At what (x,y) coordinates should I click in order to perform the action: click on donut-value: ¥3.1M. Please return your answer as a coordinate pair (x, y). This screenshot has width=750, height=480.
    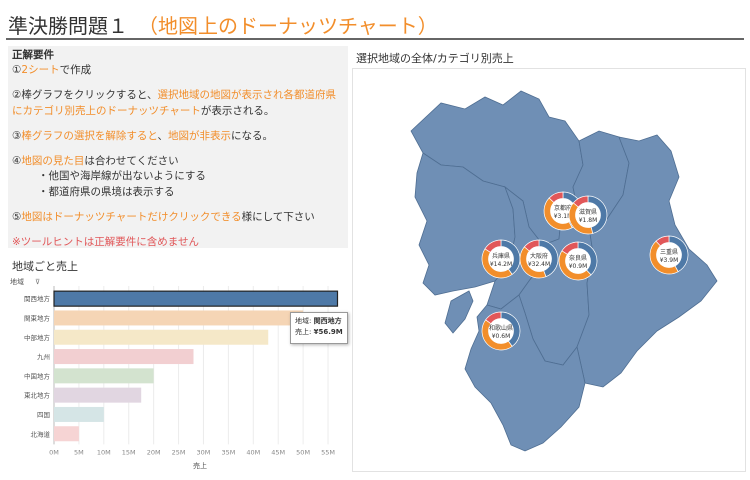
    Looking at the image, I should click on (563, 216).